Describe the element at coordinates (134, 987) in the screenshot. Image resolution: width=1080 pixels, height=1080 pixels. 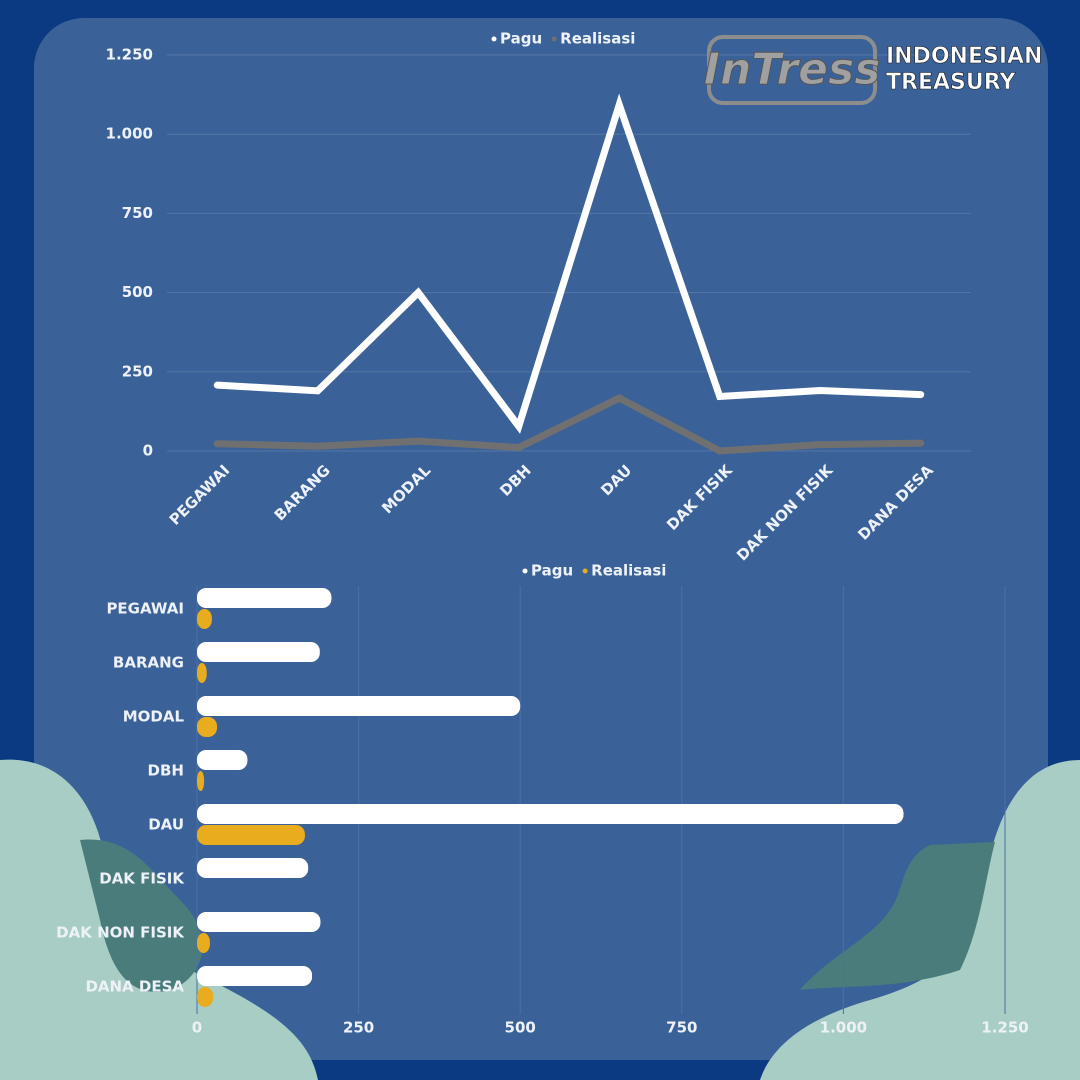
I see `y-tick-label: DANA DESA` at that location.